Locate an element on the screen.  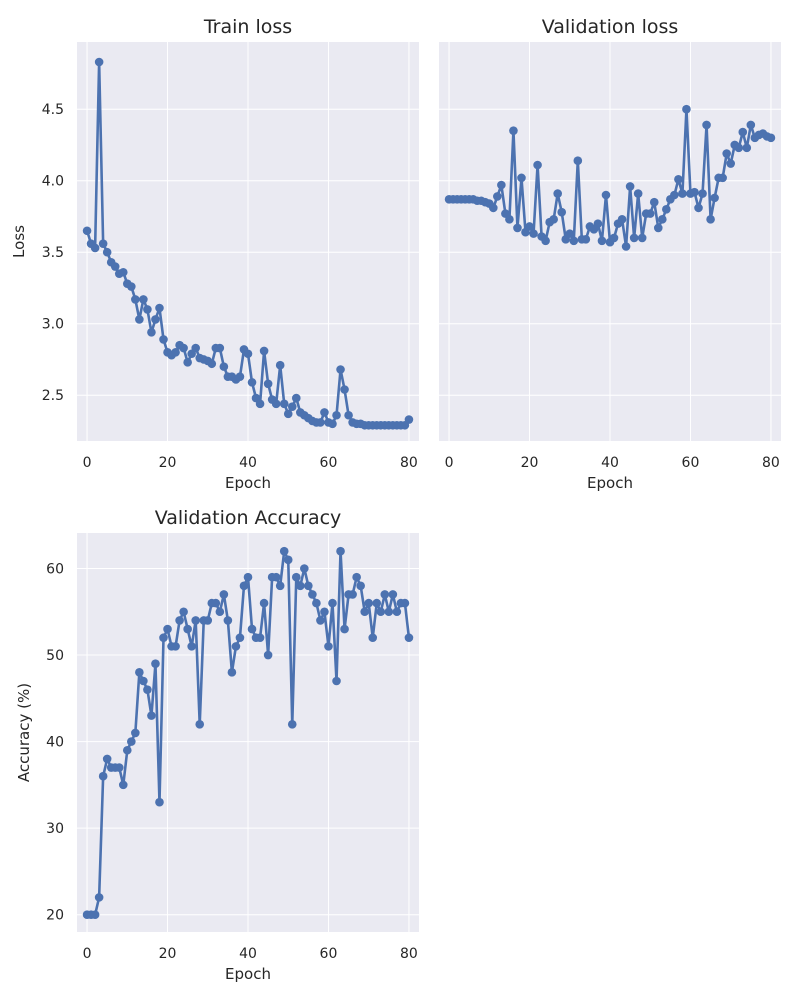
validation-accuracy-x-tick-label: 60 is located at coordinates (329, 954).